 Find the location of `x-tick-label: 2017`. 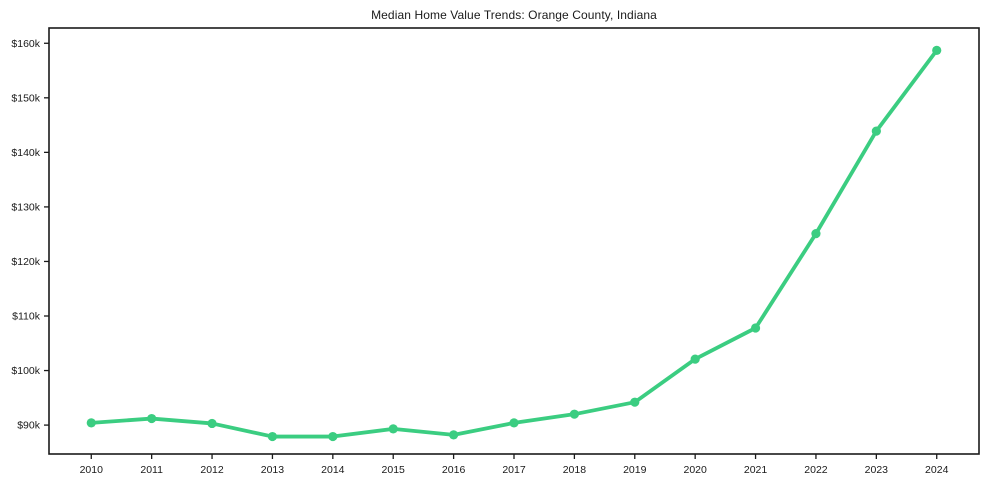

x-tick-label: 2017 is located at coordinates (514, 470).